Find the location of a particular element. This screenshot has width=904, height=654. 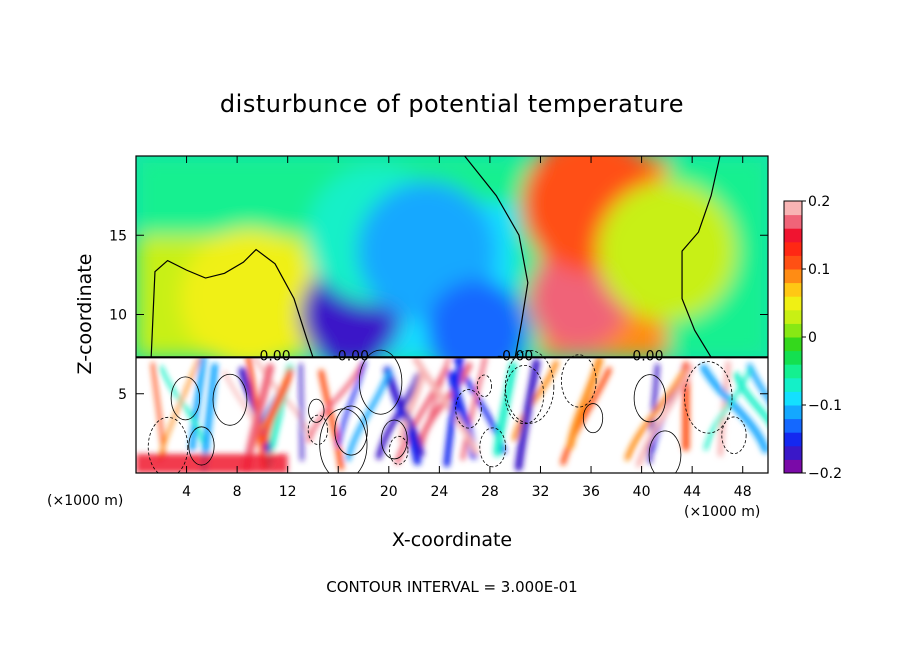

x-unit-label-left: (×1000 m) is located at coordinates (85, 501).